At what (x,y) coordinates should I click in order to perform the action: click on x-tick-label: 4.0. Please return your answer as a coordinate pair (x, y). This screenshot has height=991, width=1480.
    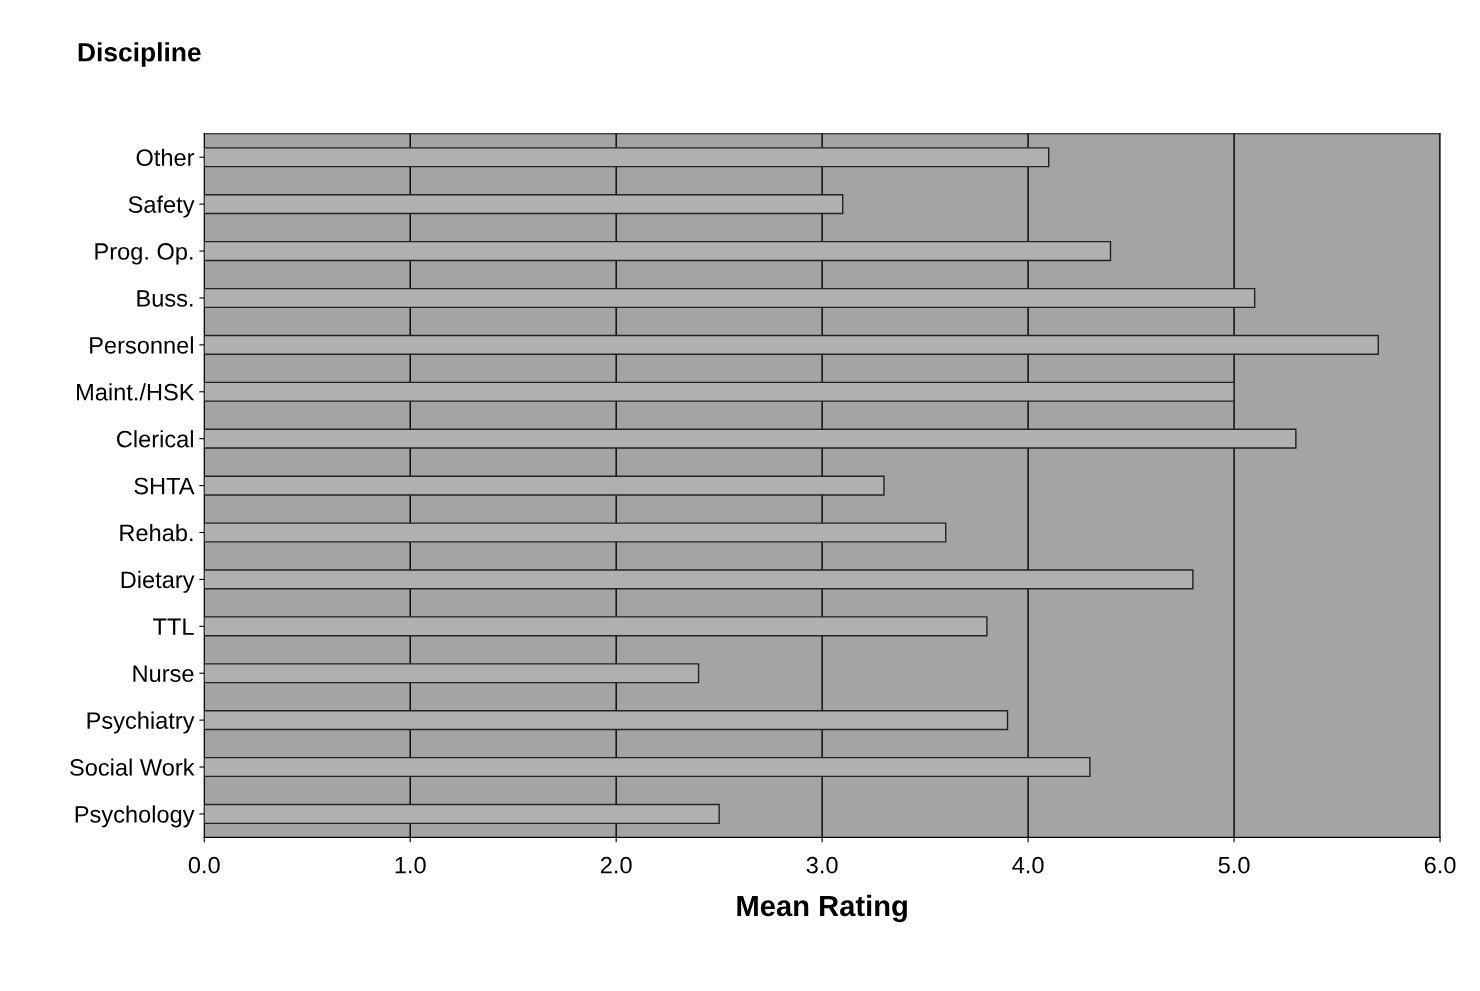
    Looking at the image, I should click on (1028, 865).